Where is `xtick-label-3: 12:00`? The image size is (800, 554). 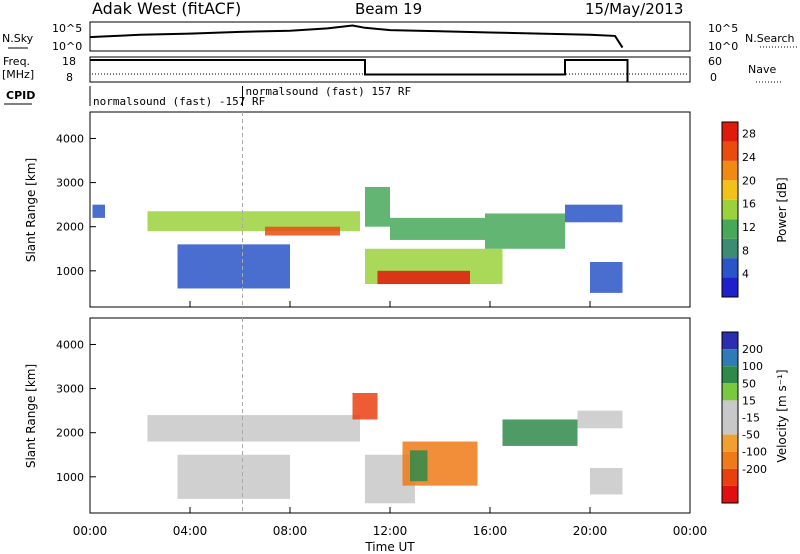
xtick-label-3: 12:00 is located at coordinates (390, 531).